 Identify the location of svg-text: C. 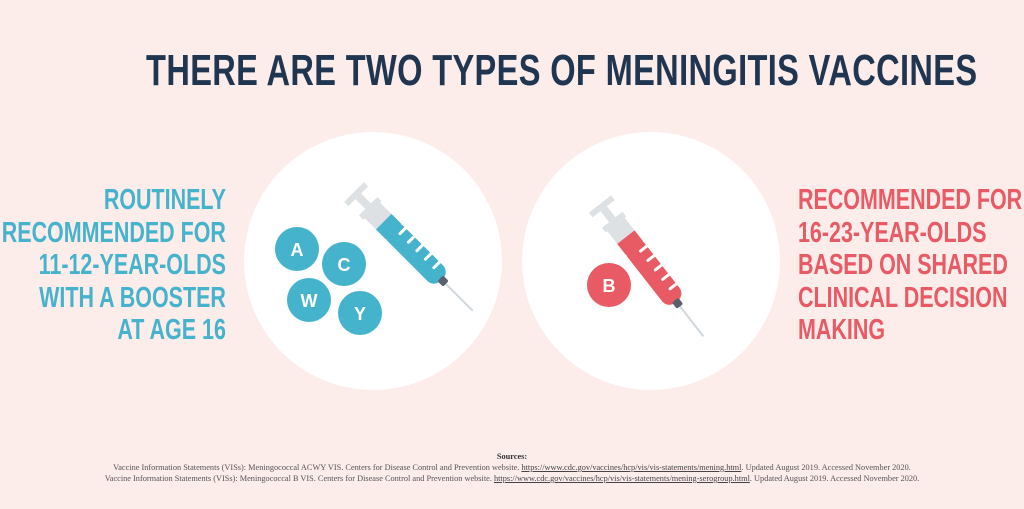
(344, 265).